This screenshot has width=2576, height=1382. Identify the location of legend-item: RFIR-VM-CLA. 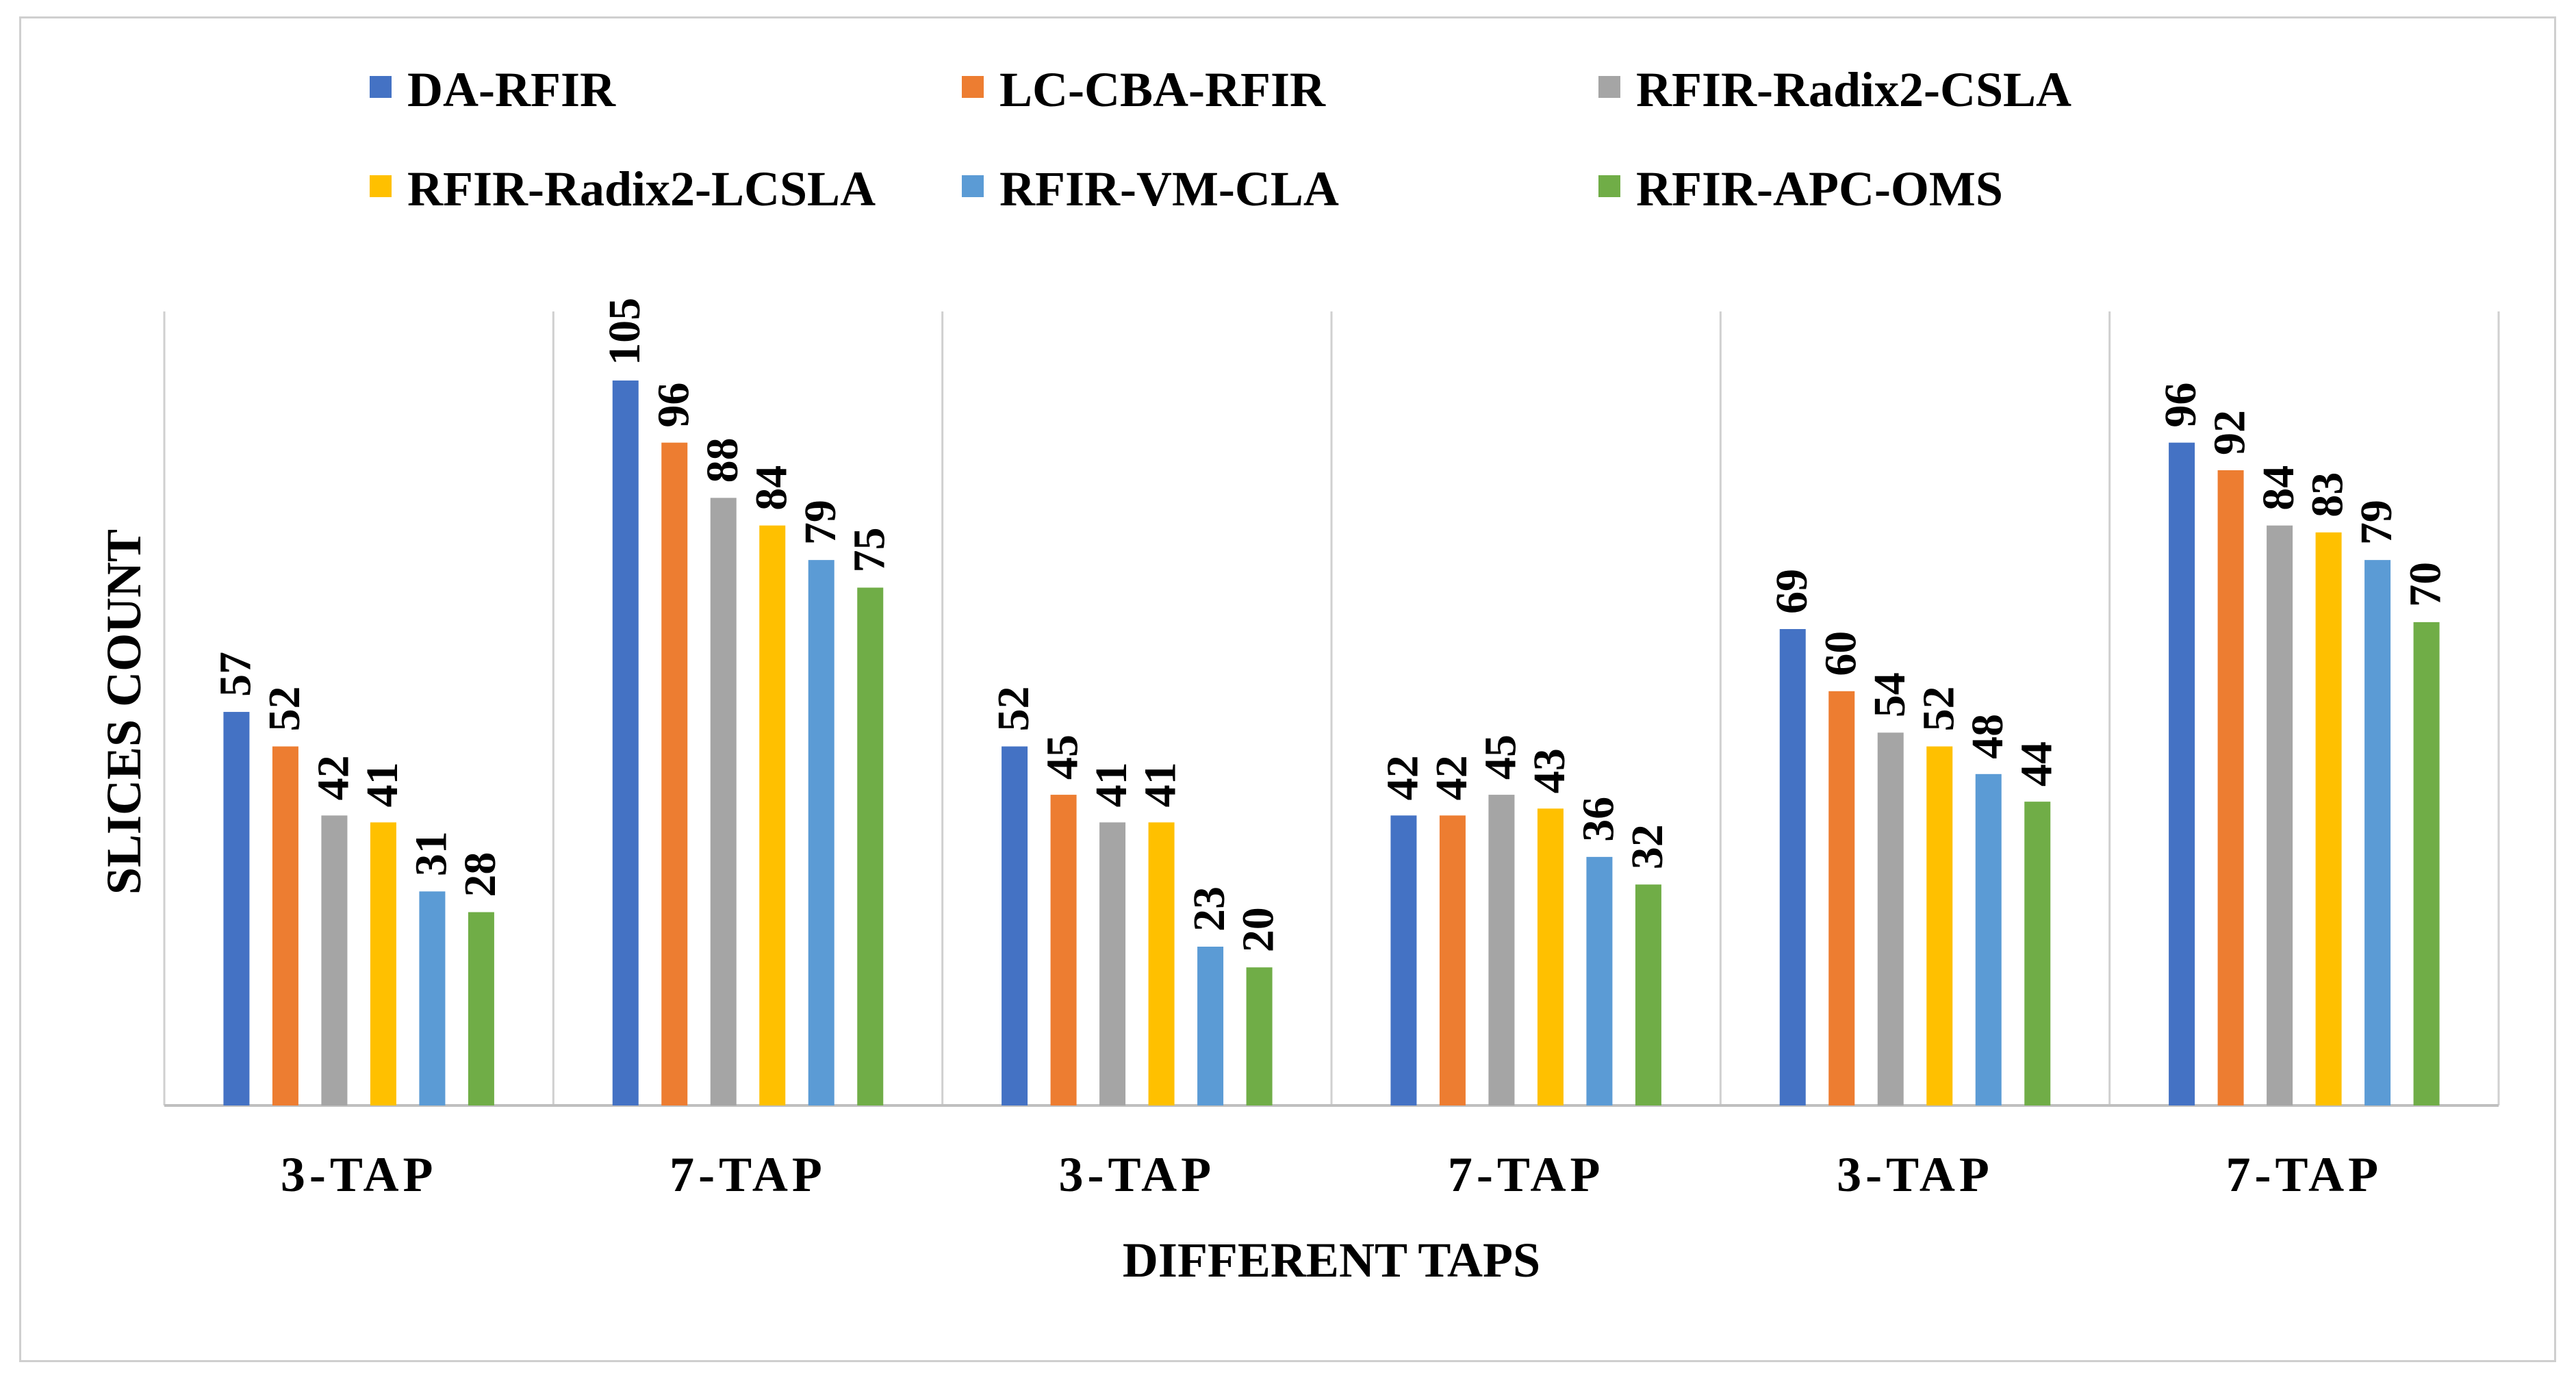
(1150, 189).